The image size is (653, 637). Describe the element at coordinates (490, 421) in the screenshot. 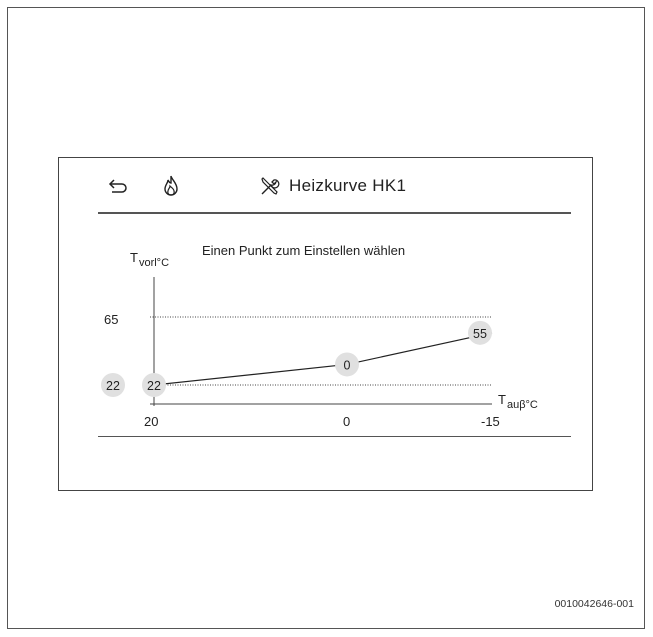

I see `x-tick-minus15: -15` at that location.